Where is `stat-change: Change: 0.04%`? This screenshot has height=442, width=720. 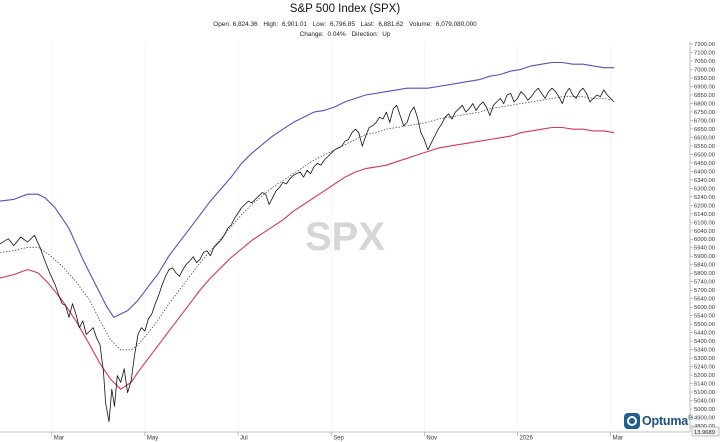
stat-change: Change: 0.04% is located at coordinates (322, 34).